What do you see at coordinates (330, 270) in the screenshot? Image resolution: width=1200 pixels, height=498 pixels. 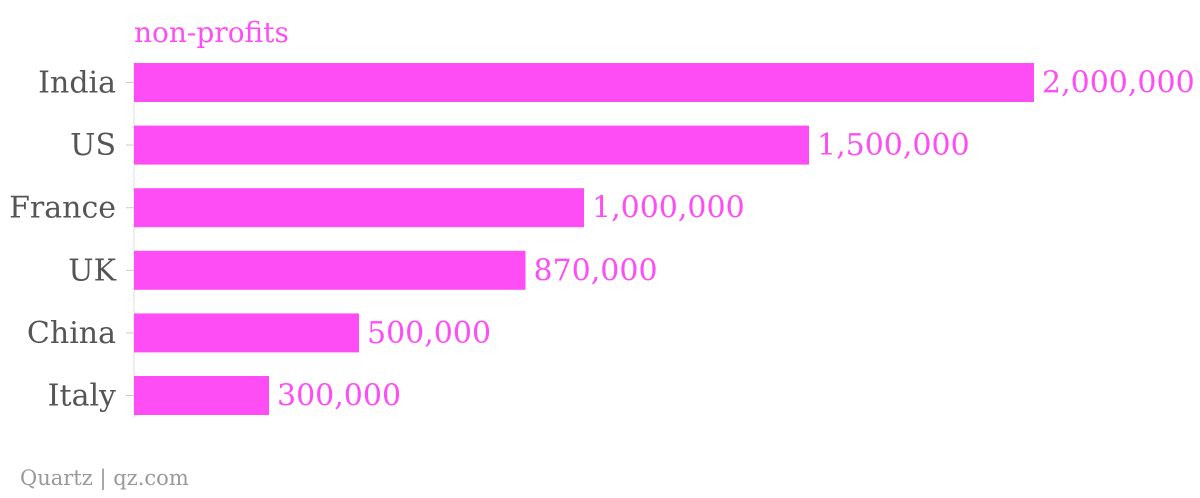 I see `bar-uk` at bounding box center [330, 270].